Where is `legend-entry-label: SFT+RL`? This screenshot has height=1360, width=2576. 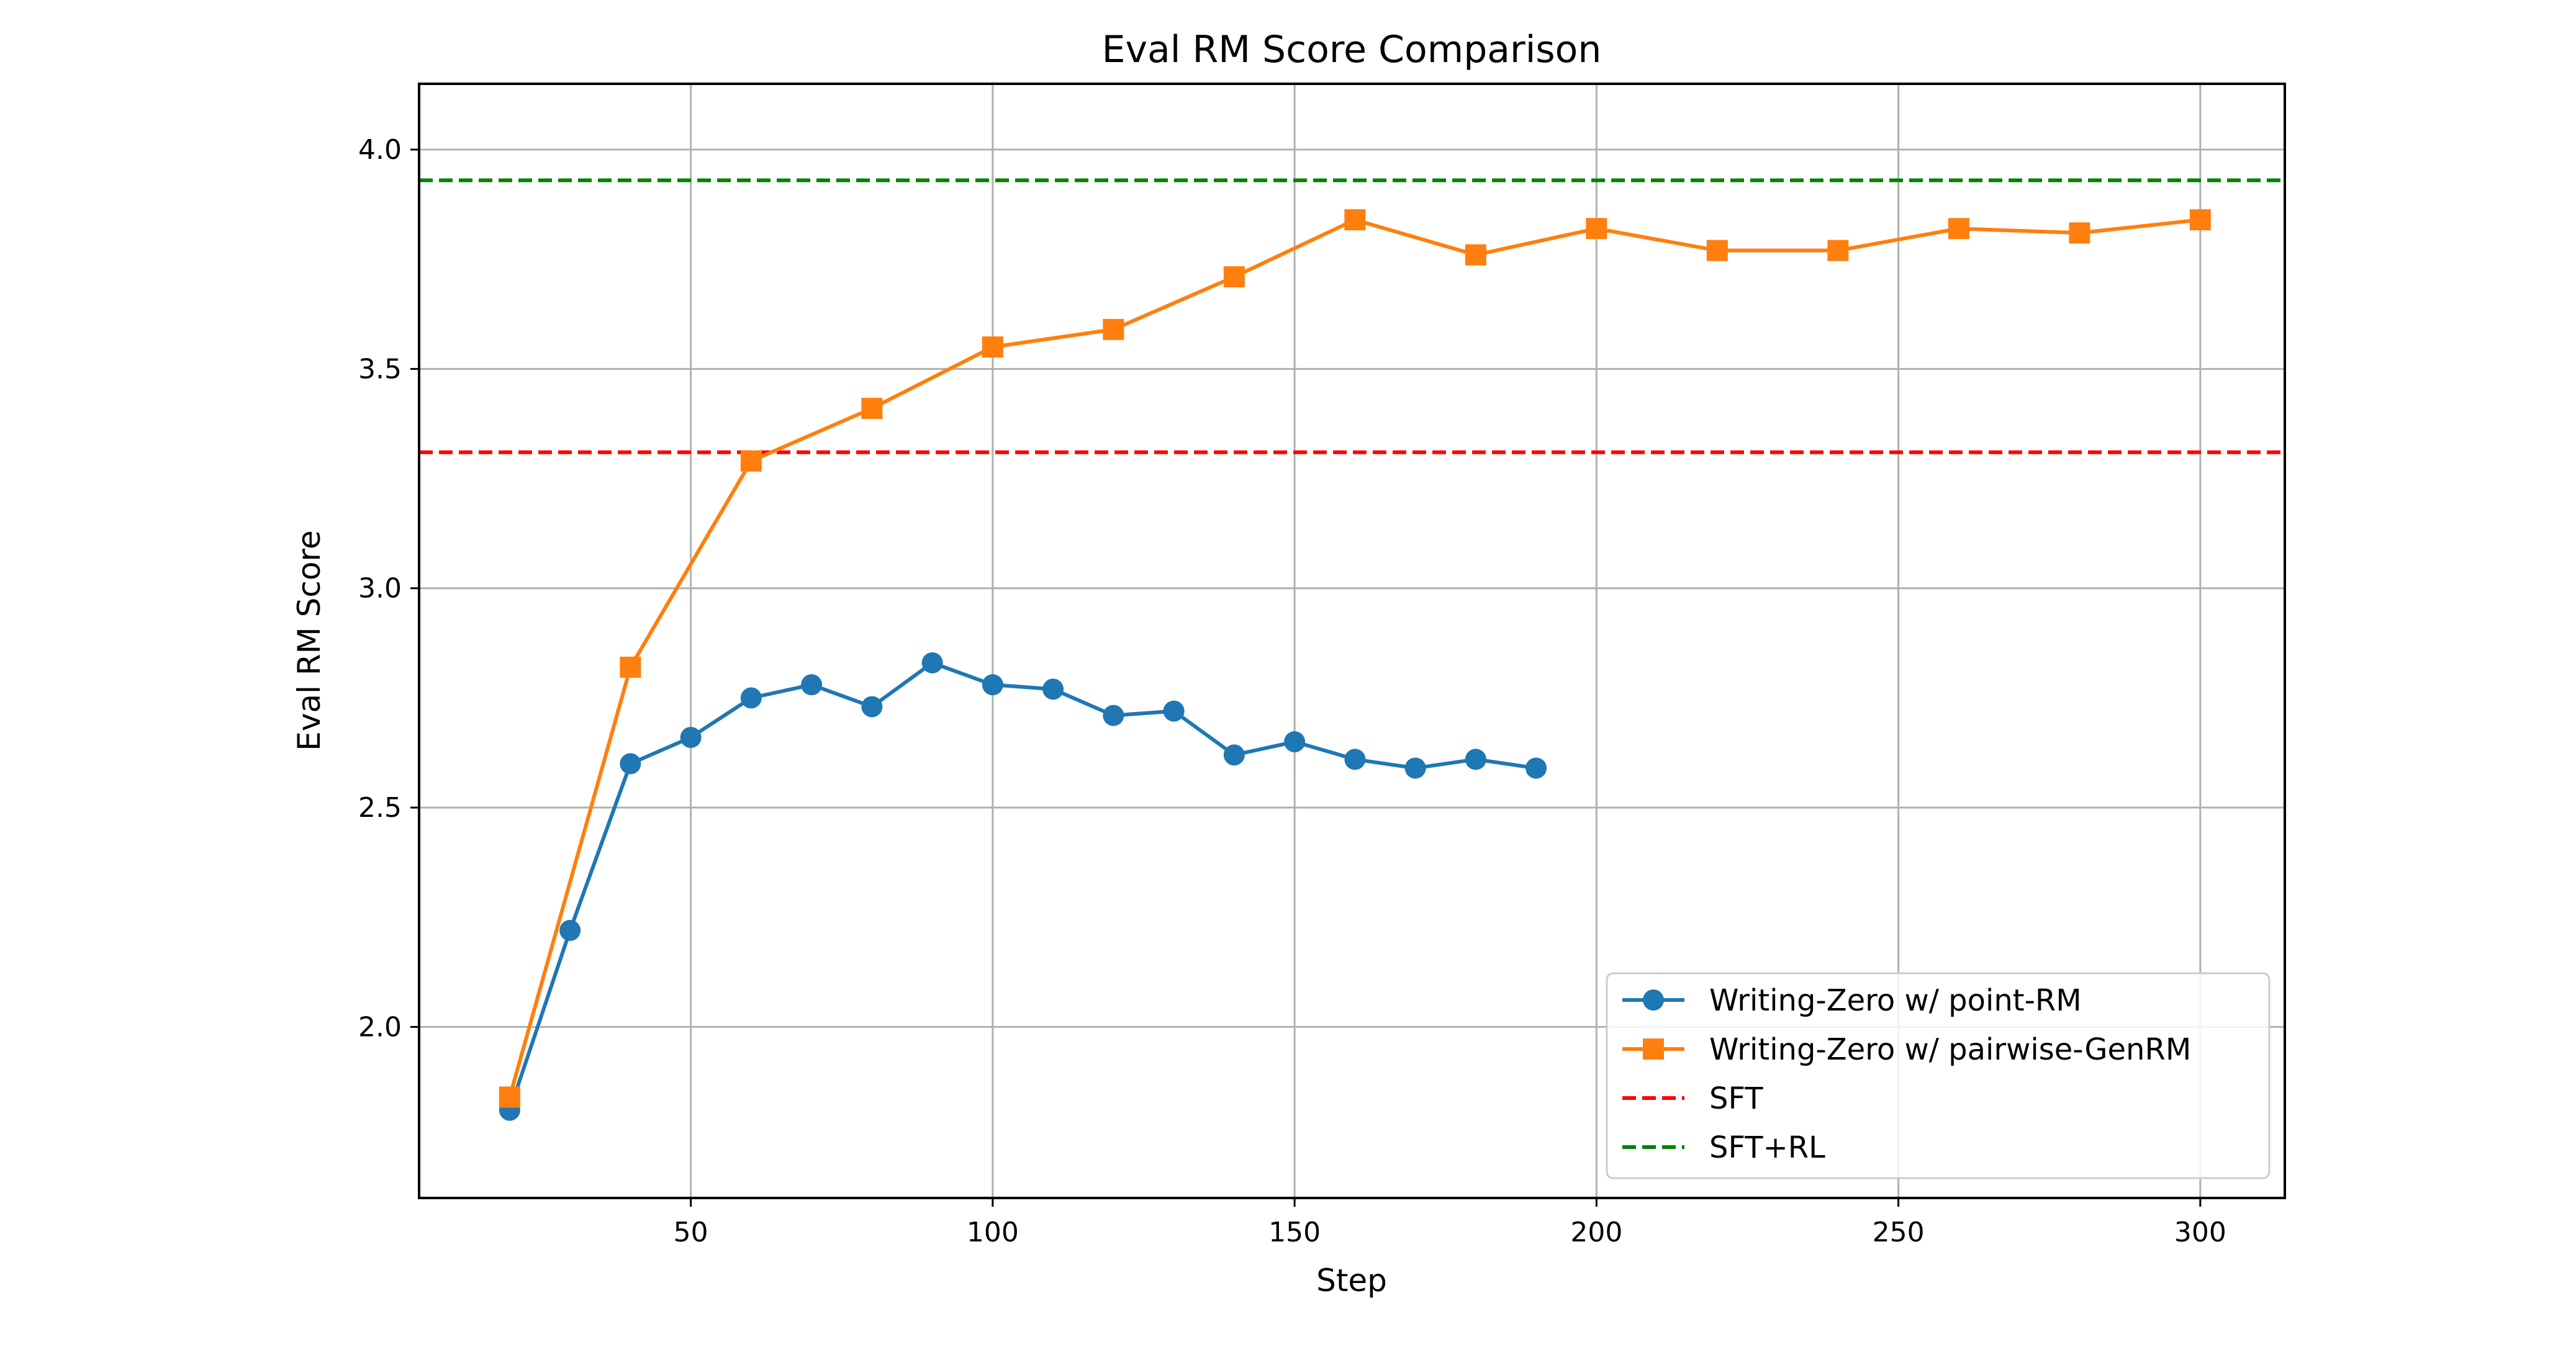
legend-entry-label: SFT+RL is located at coordinates (1767, 1147).